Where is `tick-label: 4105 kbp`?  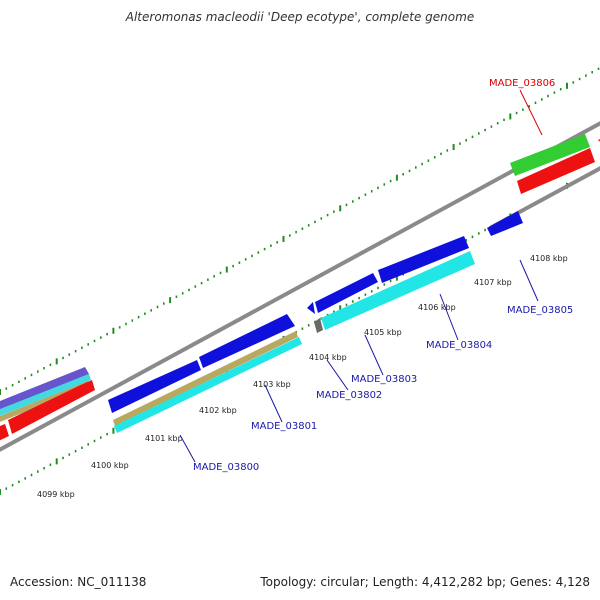 tick-label: 4105 kbp is located at coordinates (383, 332).